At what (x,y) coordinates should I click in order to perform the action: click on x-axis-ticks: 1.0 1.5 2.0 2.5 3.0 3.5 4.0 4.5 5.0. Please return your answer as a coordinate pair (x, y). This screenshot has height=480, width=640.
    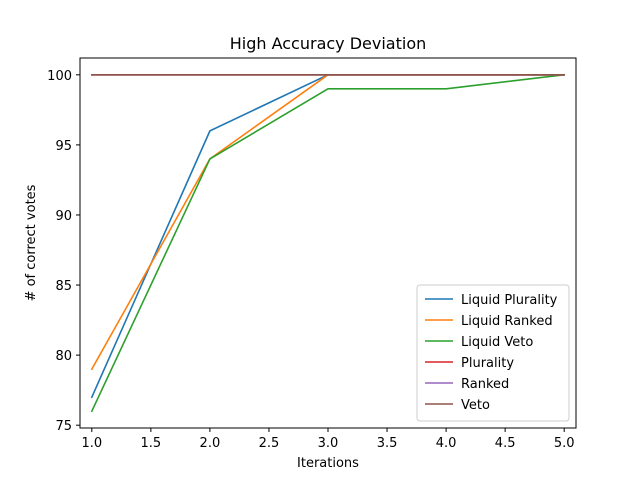
    Looking at the image, I should click on (328, 439).